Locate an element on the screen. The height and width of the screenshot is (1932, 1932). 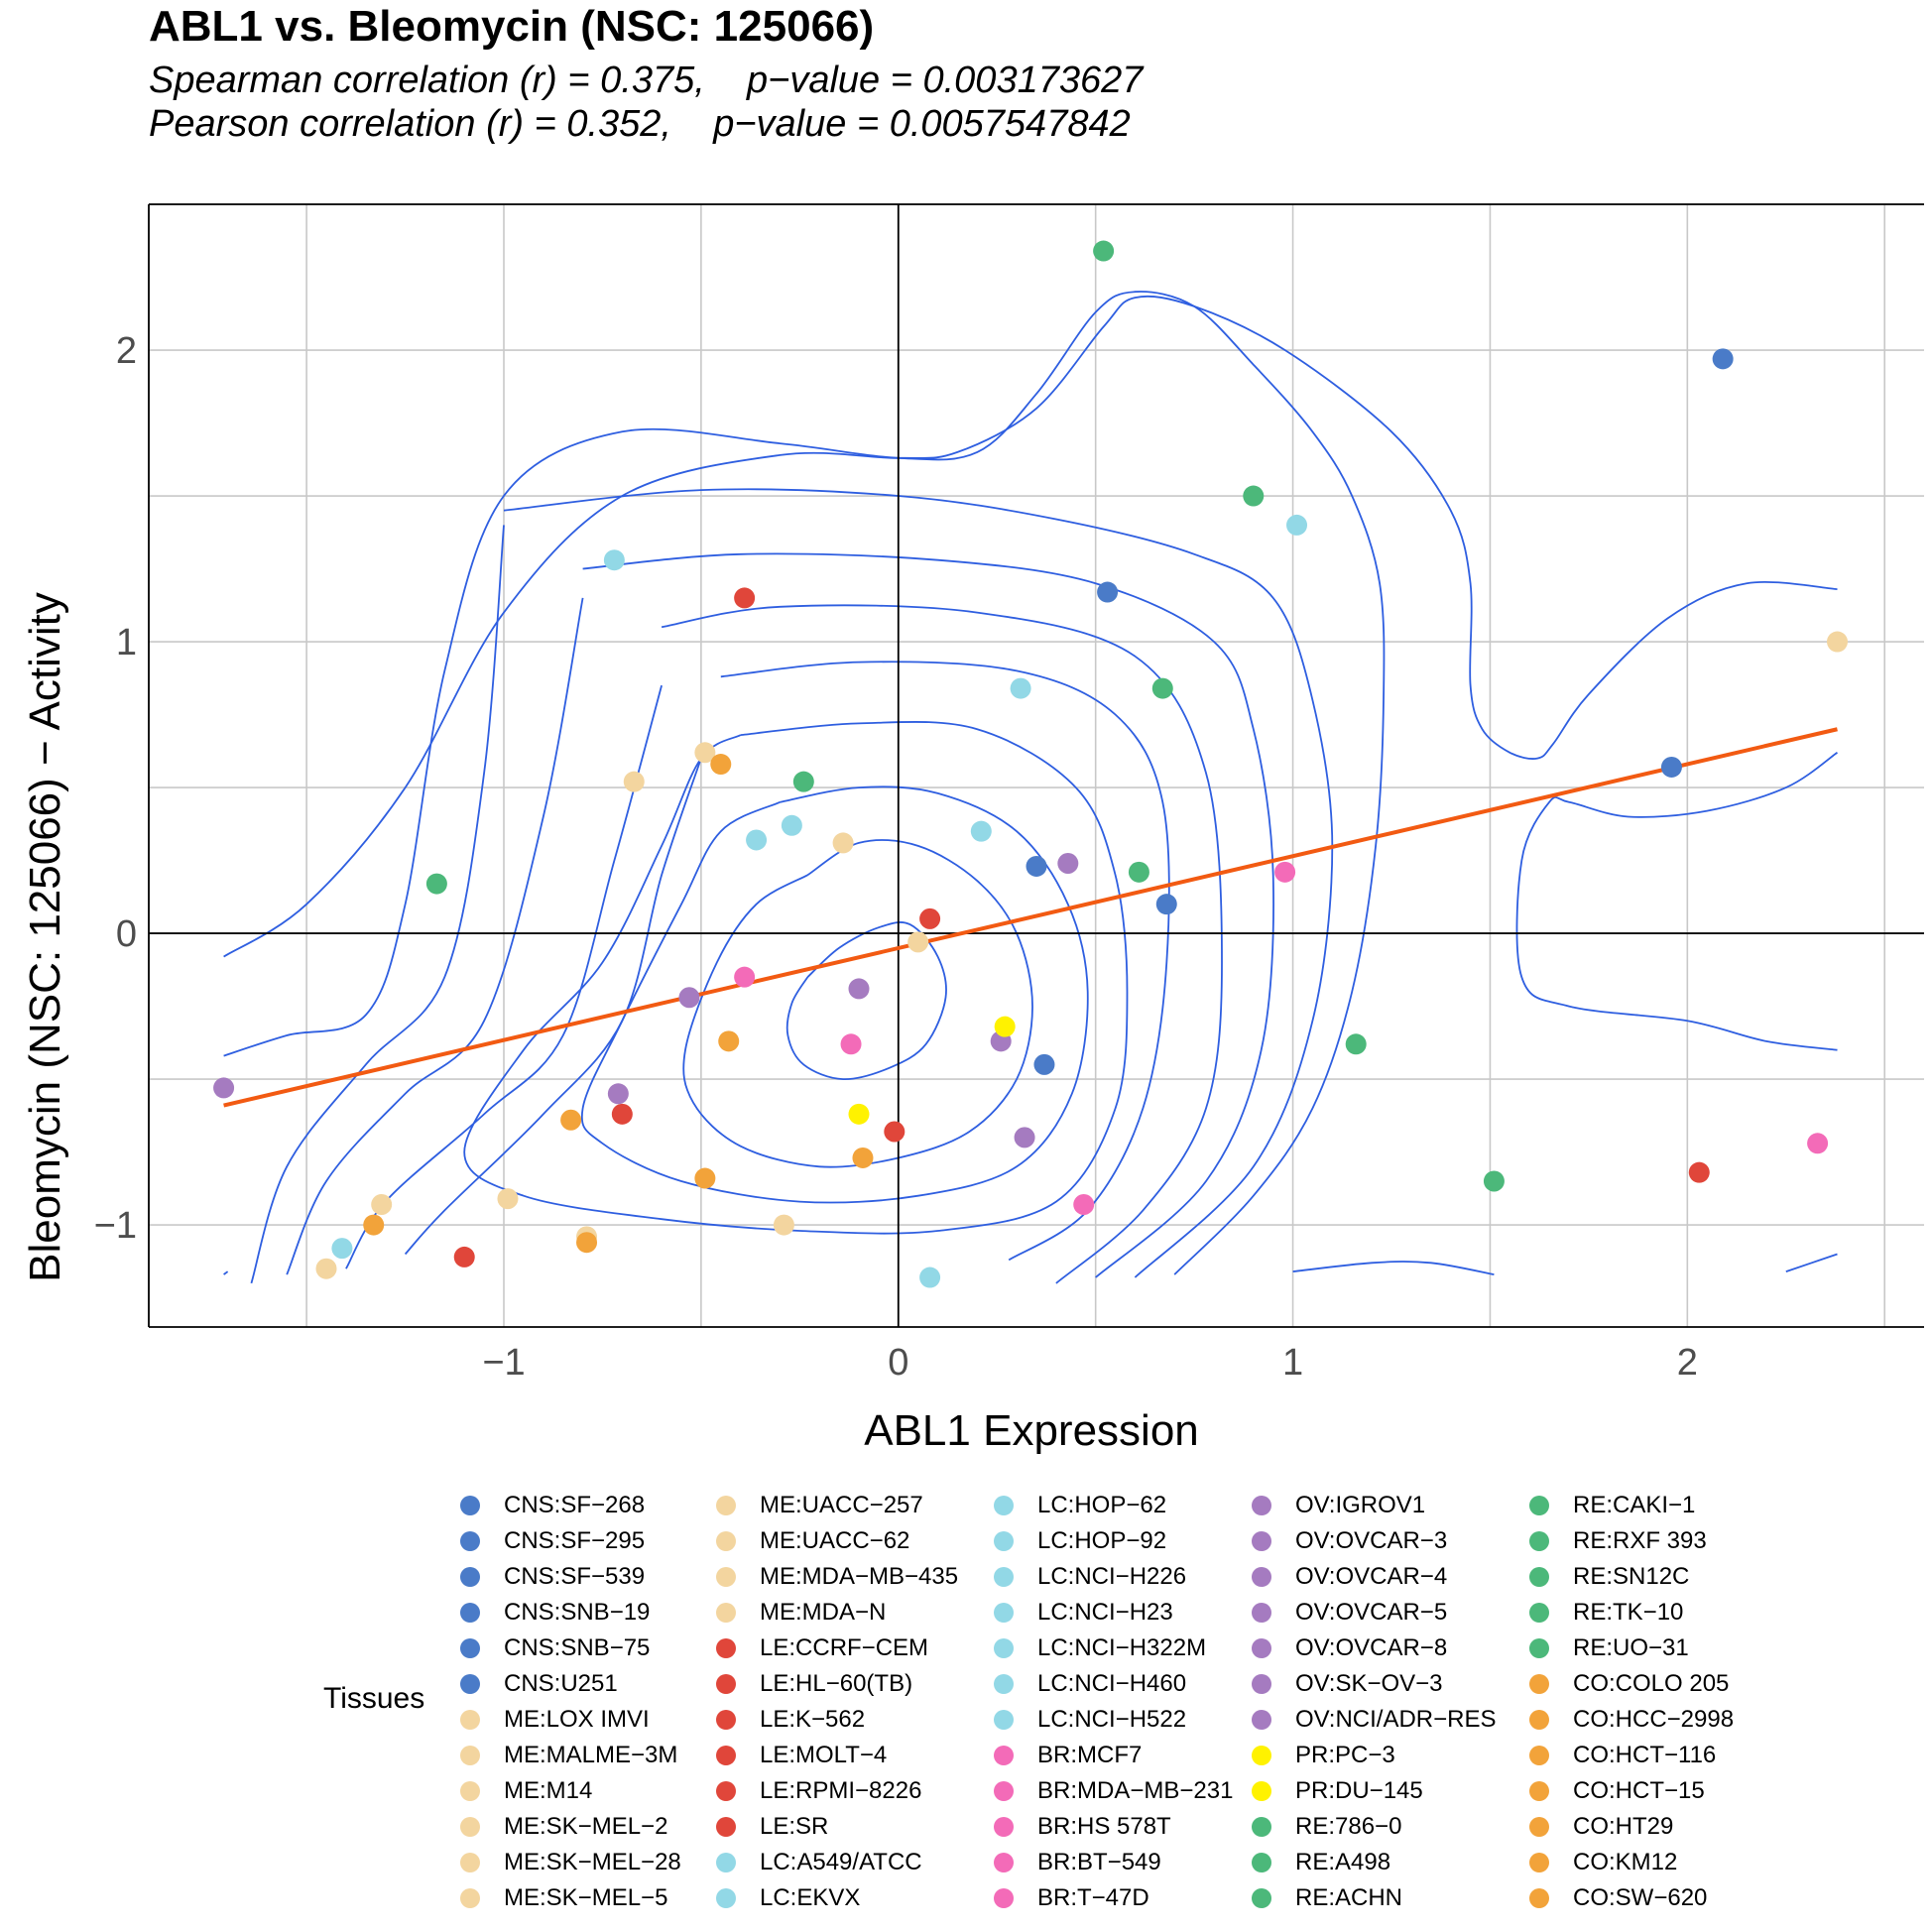
legend-label: CO:KM12 is located at coordinates (1625, 1862).